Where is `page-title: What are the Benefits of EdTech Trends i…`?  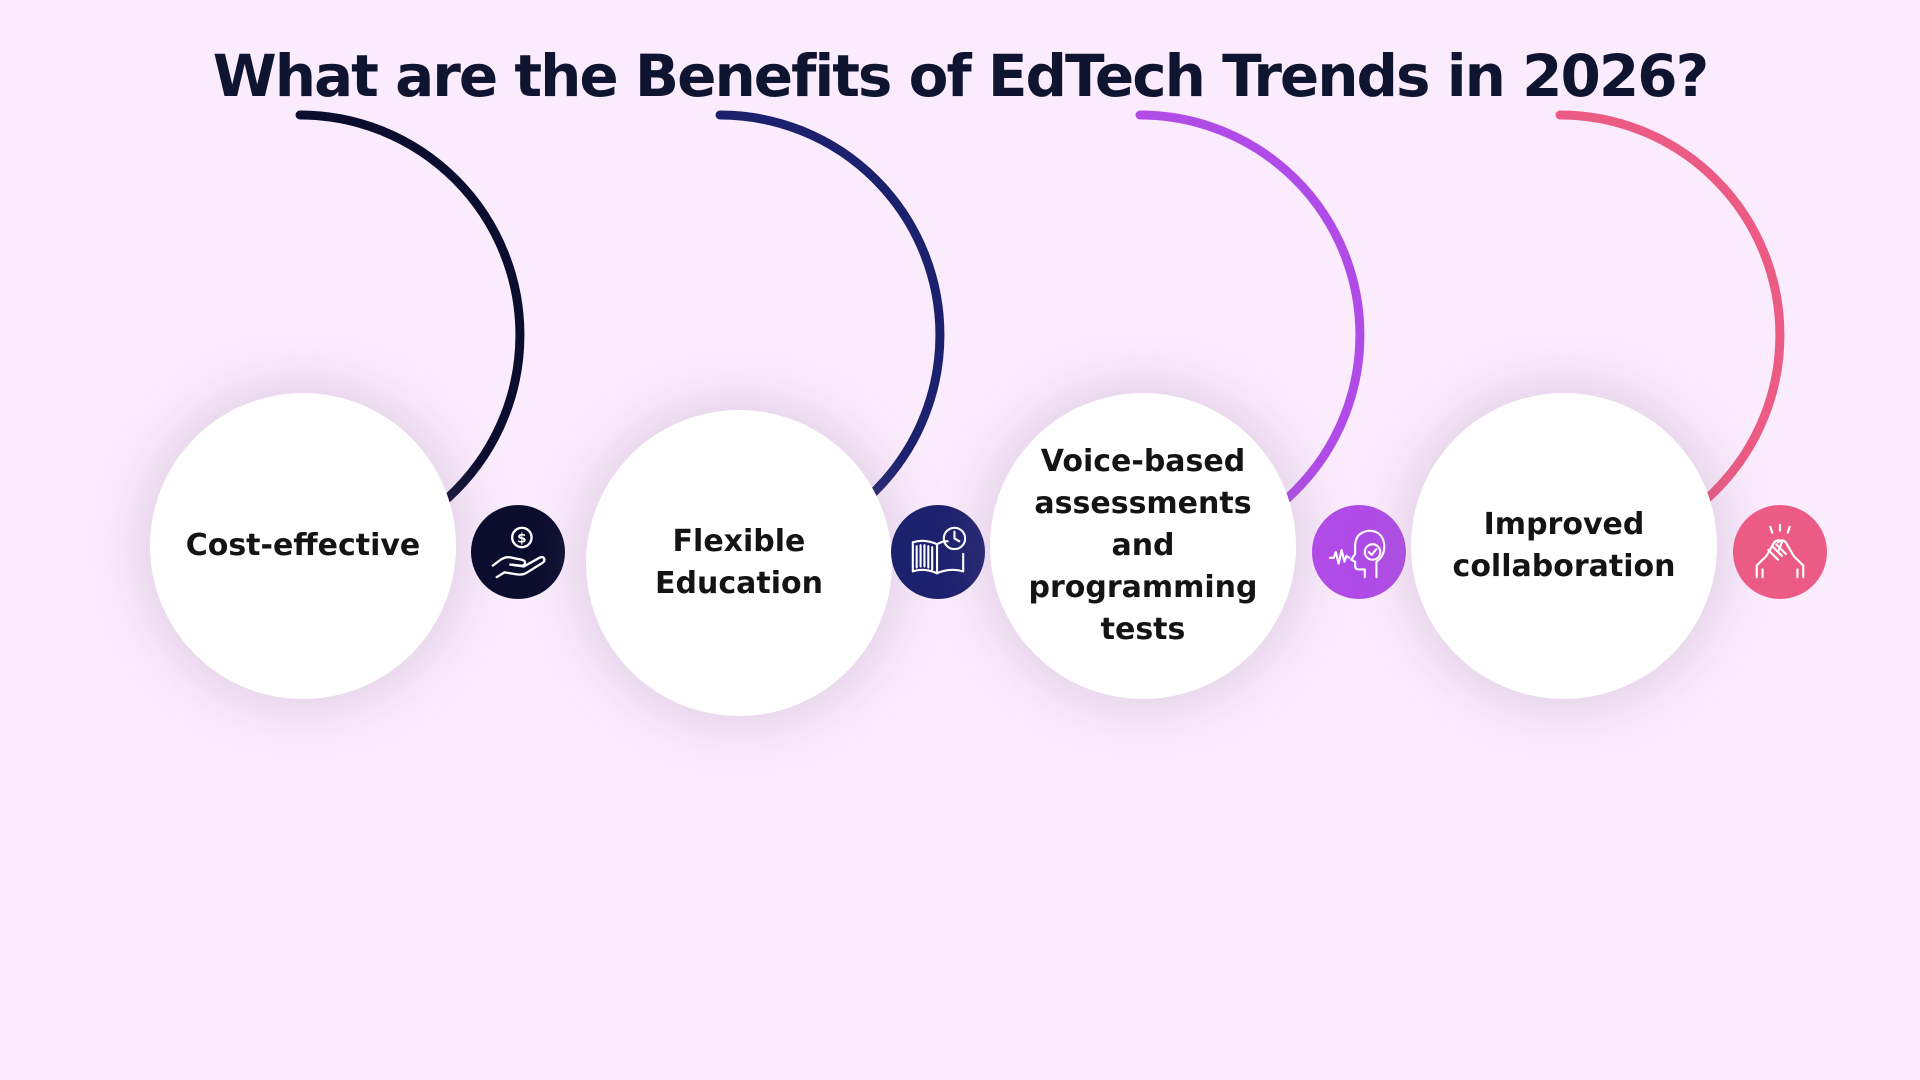 page-title: What are the Benefits of EdTech Trends i… is located at coordinates (960, 76).